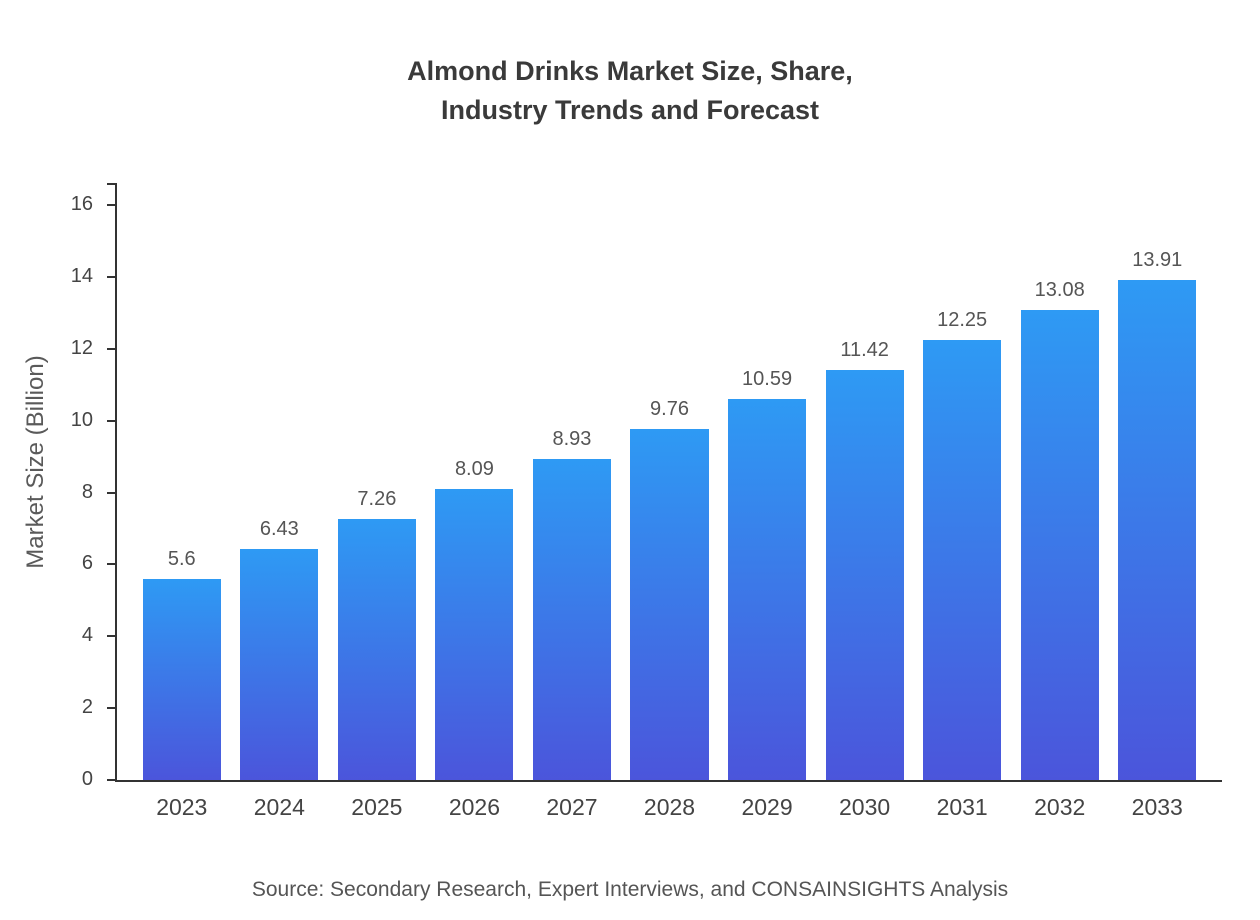 The image size is (1260, 920). What do you see at coordinates (81, 275) in the screenshot?
I see `y-tick-label: 14` at bounding box center [81, 275].